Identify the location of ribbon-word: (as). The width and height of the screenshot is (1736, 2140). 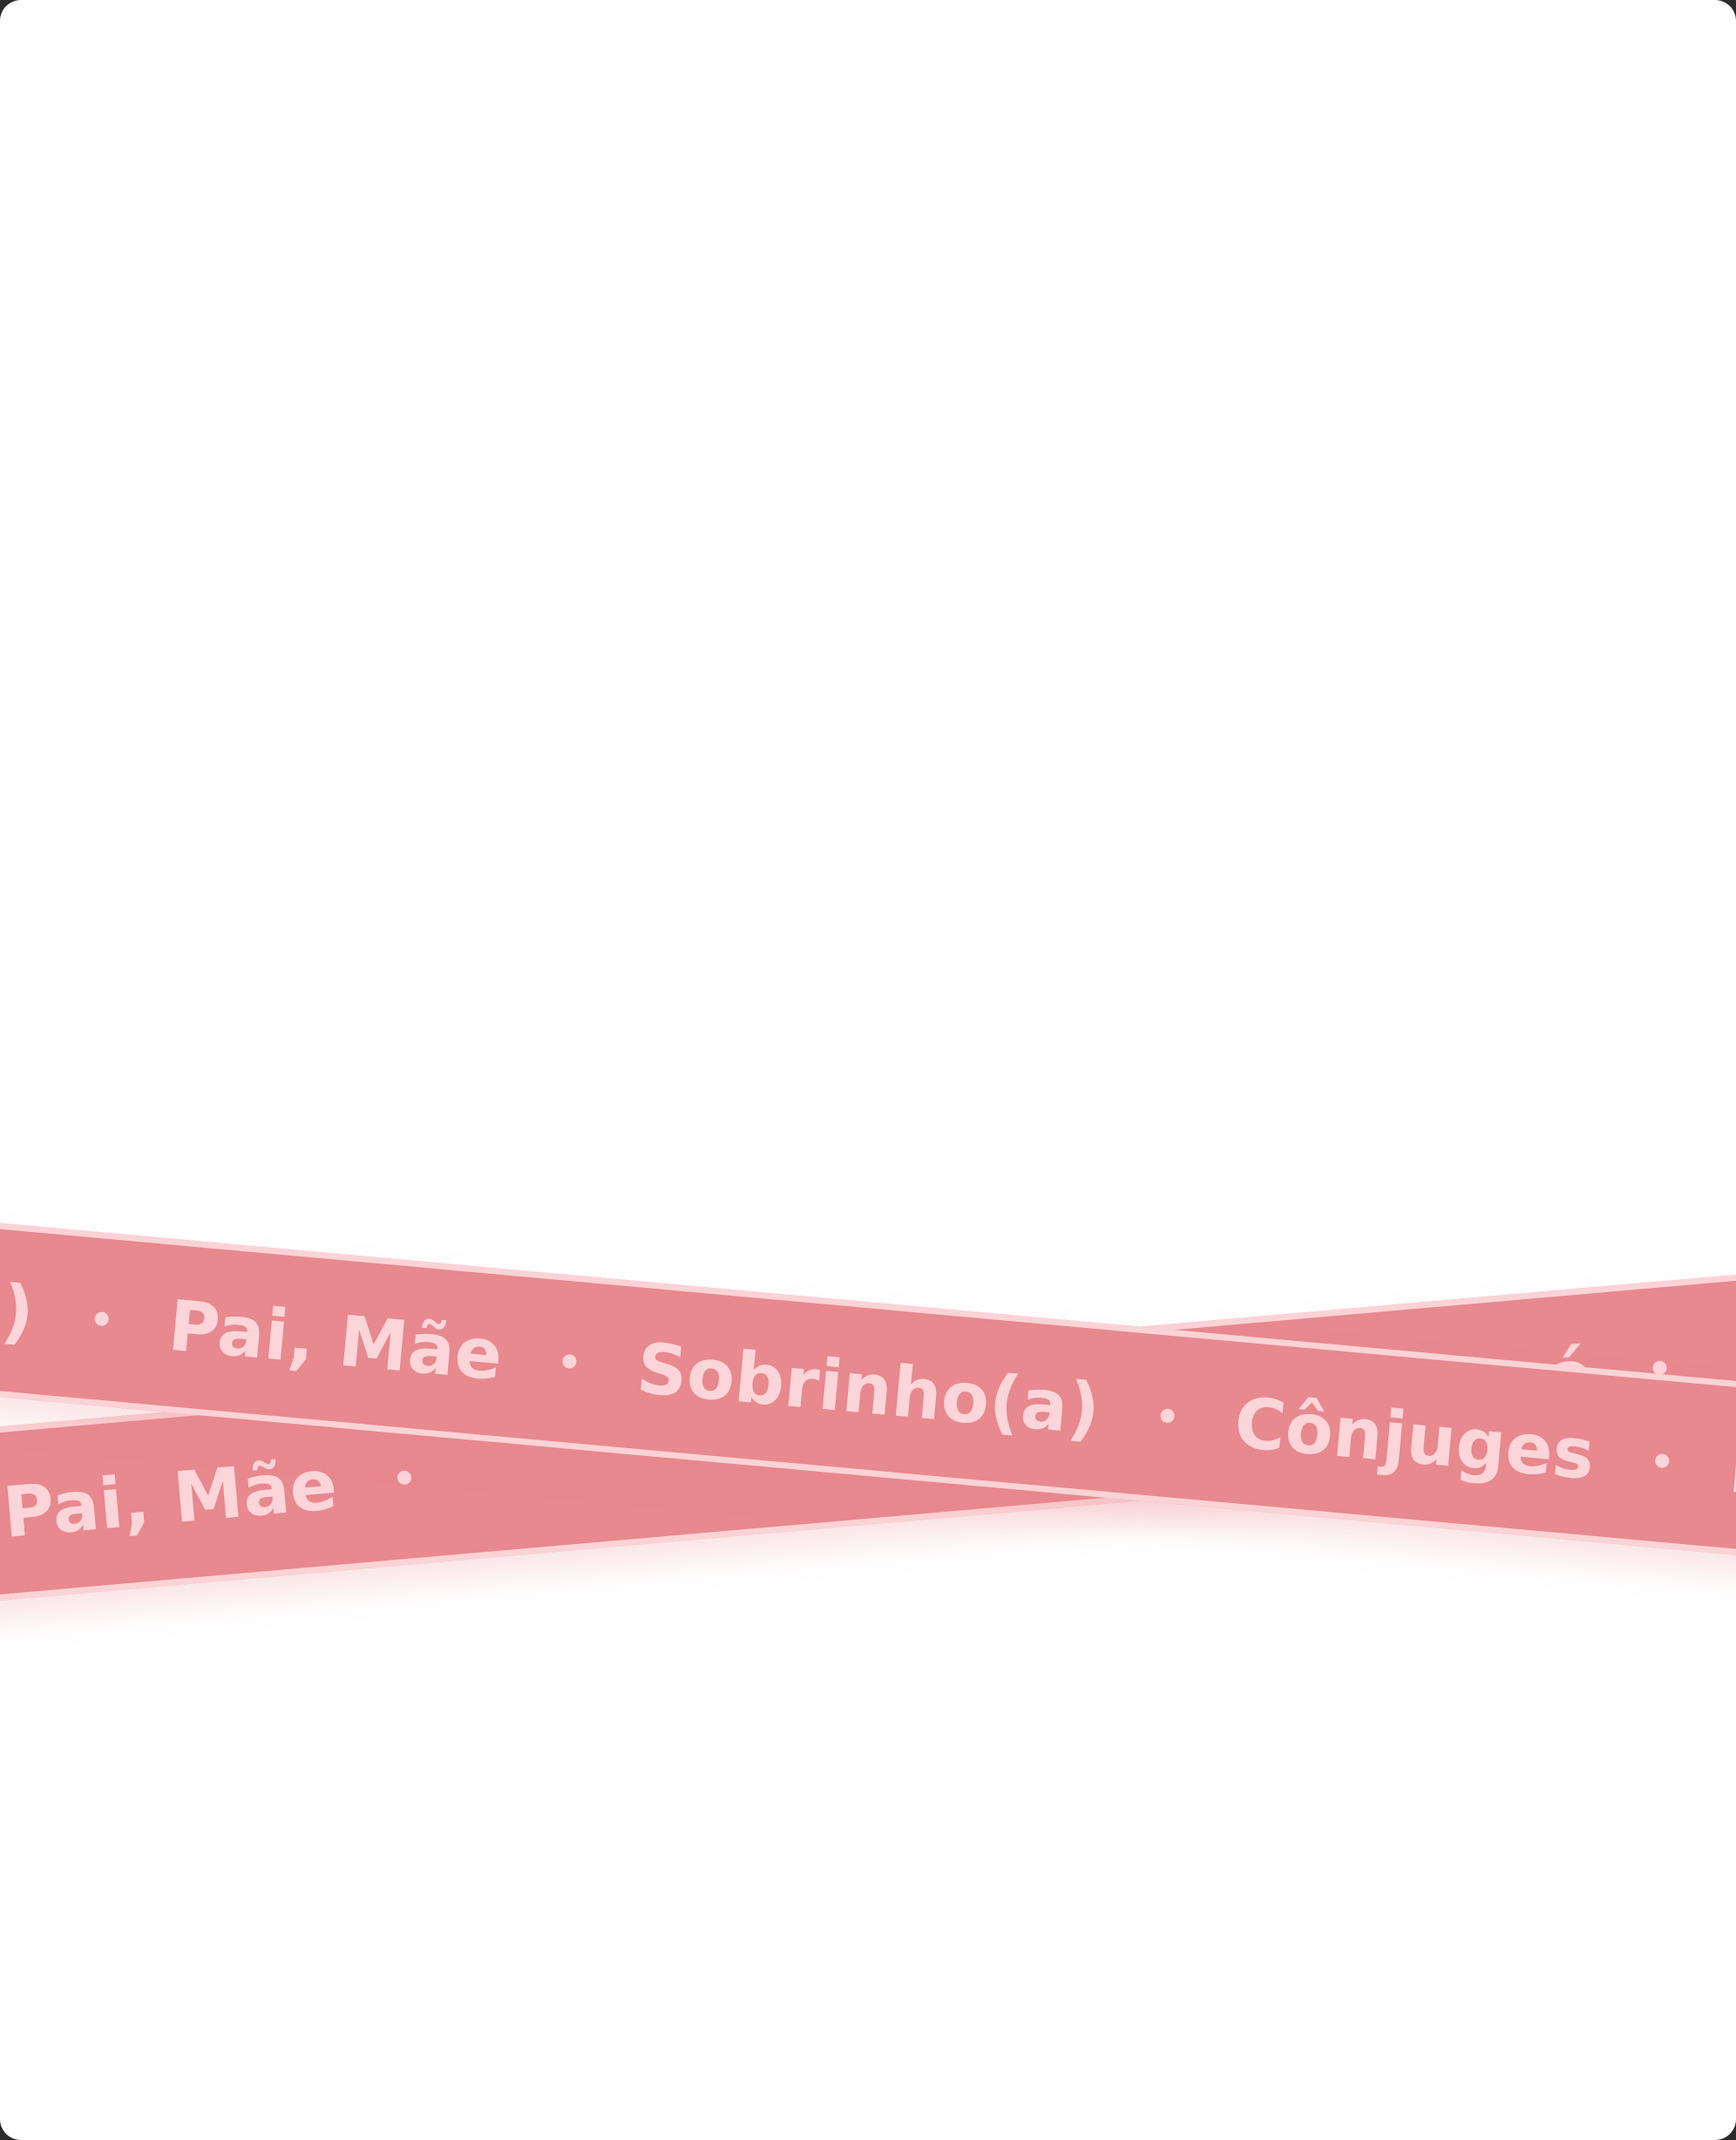
(18, 1306).